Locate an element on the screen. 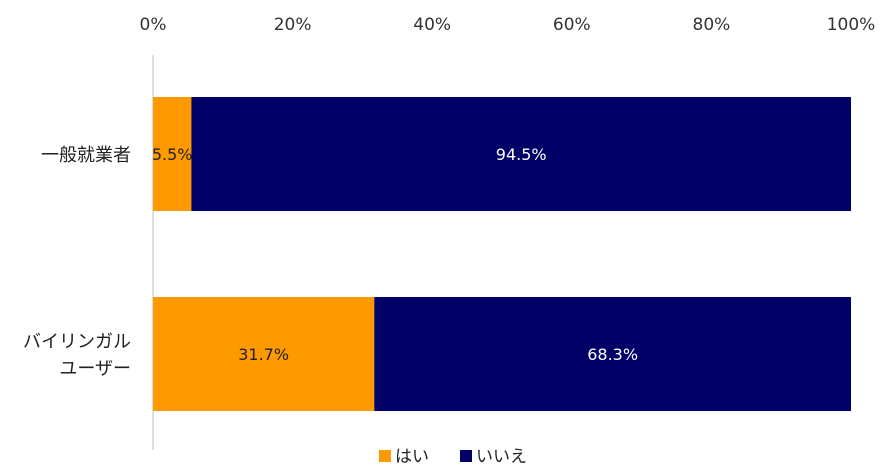 Image resolution: width=880 pixels, height=468 pixels. x-tick-label: 20% is located at coordinates (293, 25).